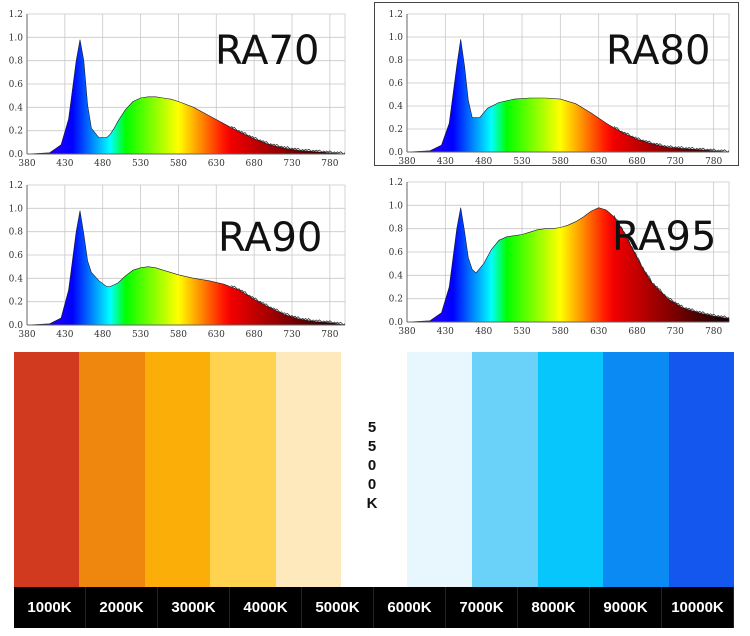  Describe the element at coordinates (308, 469) in the screenshot. I see `swatch-5000k` at that location.